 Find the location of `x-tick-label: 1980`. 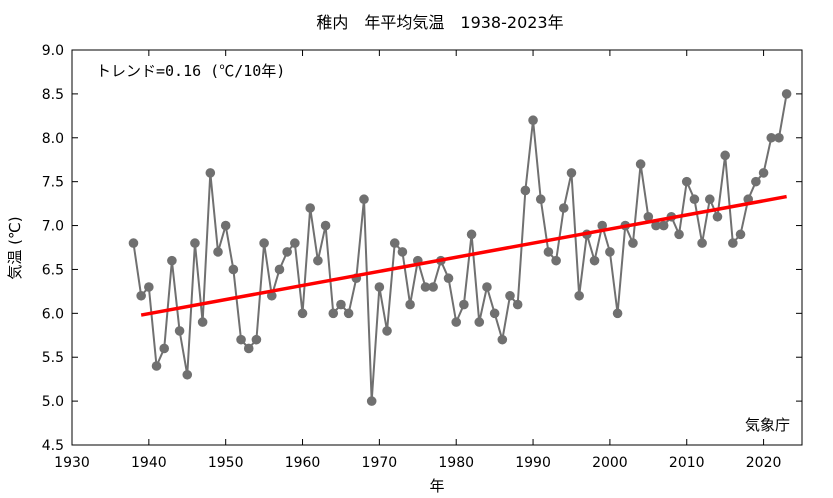

x-tick-label: 1980 is located at coordinates (456, 463).